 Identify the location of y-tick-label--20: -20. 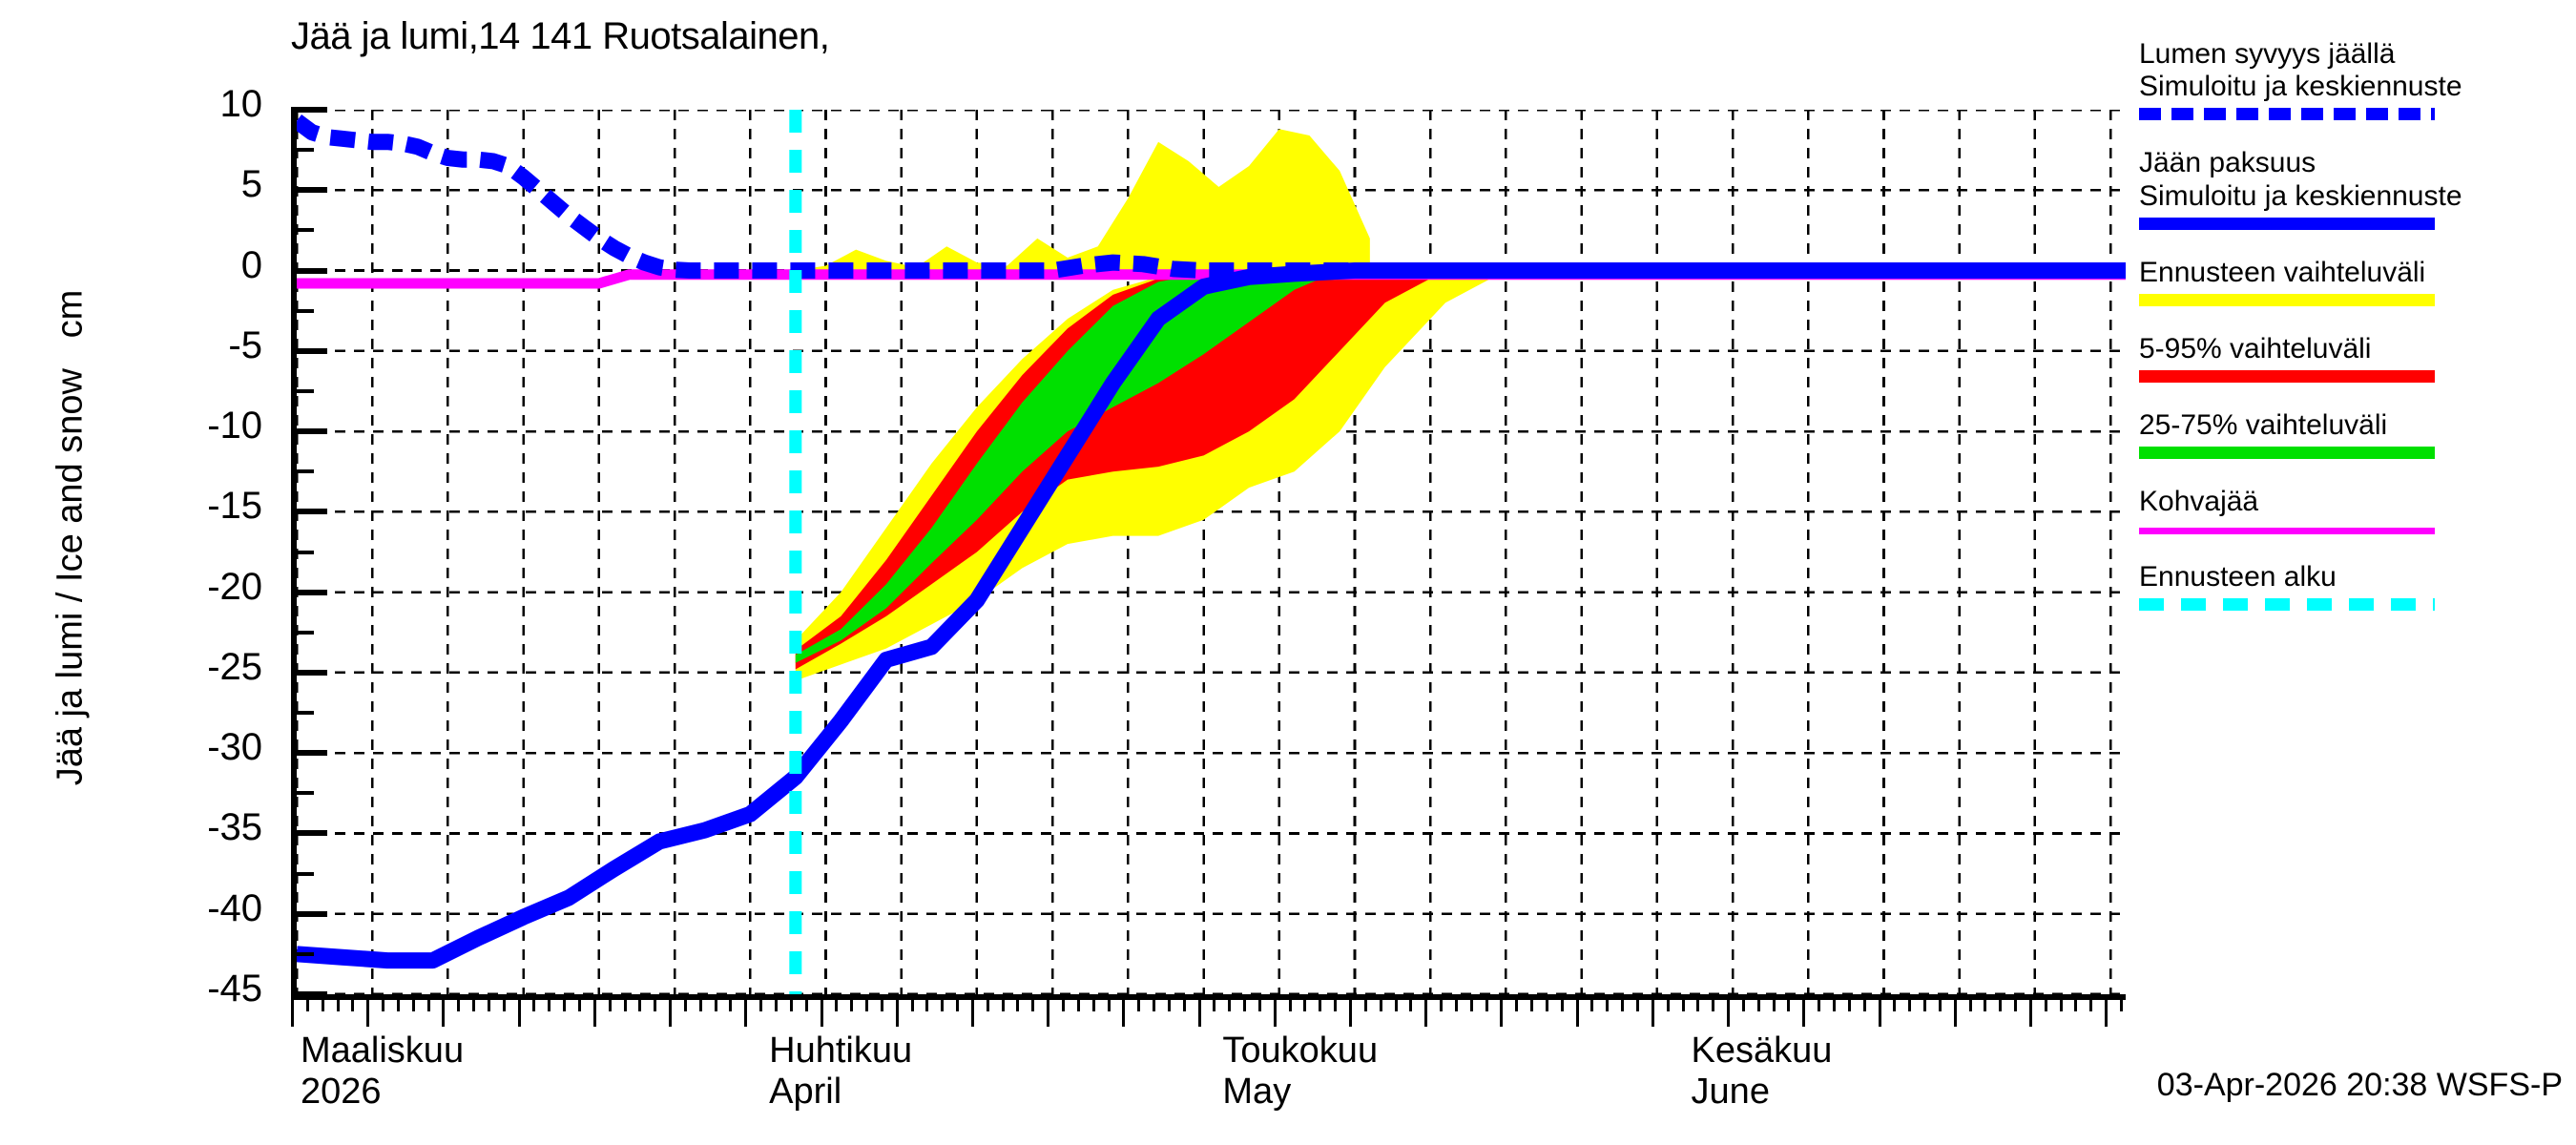
(234, 586).